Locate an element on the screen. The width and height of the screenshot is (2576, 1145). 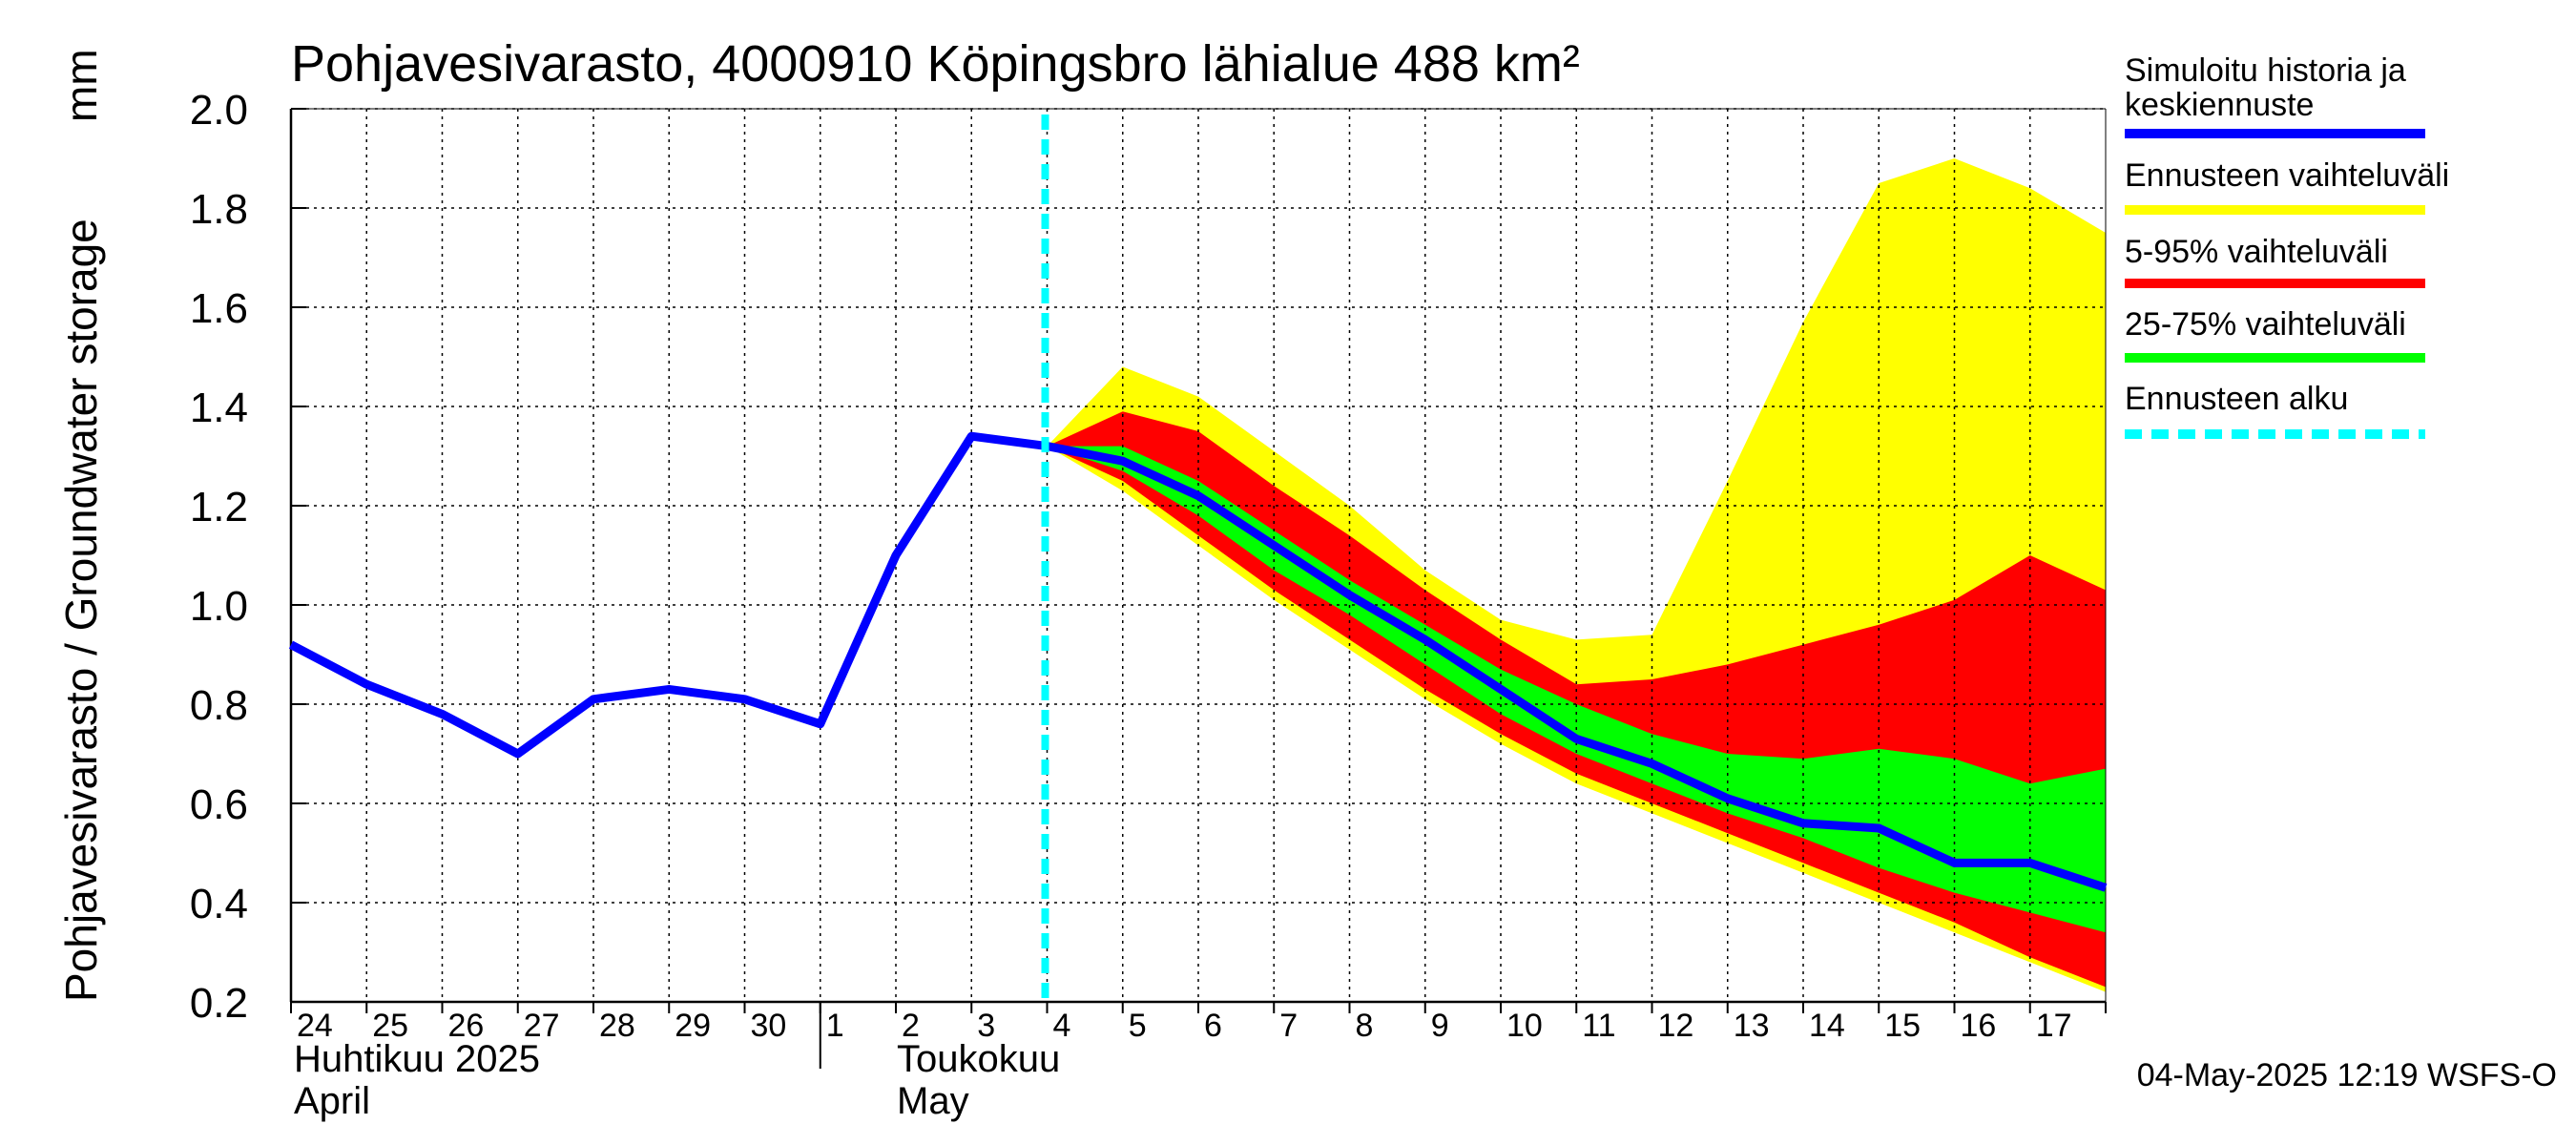
month-label-may-en: May is located at coordinates (933, 1101).